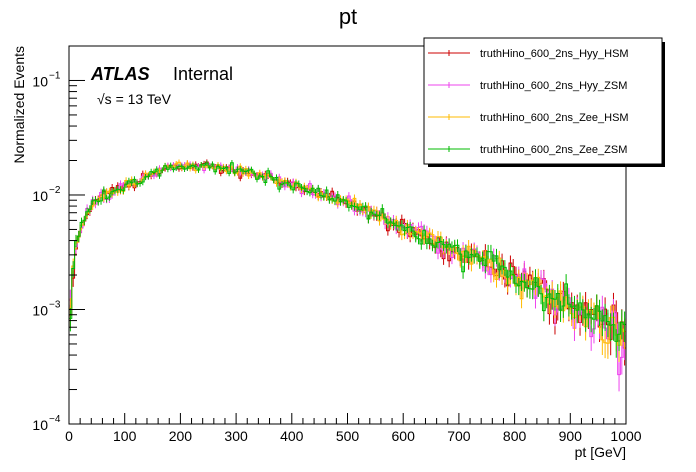  What do you see at coordinates (554, 118) in the screenshot?
I see `legend-label: truthHino_600_2ns_Zee_HSM` at bounding box center [554, 118].